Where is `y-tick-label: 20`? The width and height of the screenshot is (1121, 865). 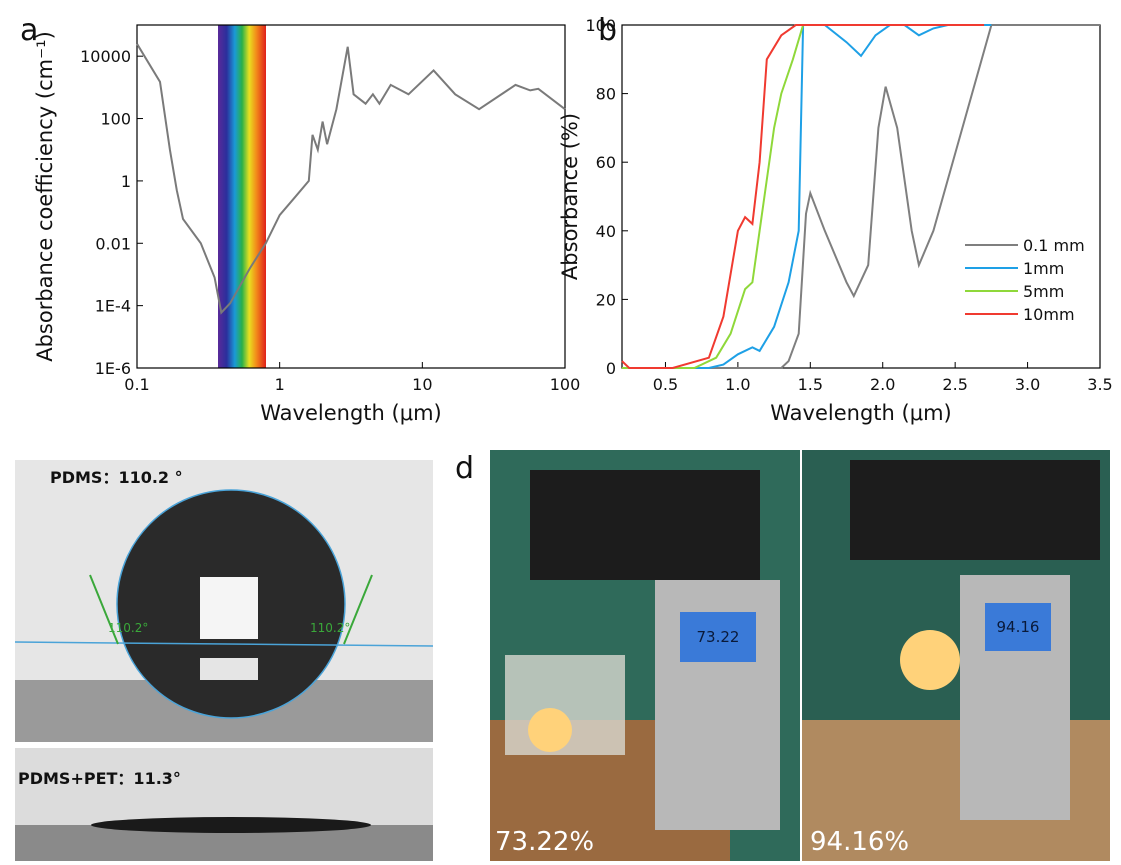 y-tick-label: 20 is located at coordinates (606, 299).